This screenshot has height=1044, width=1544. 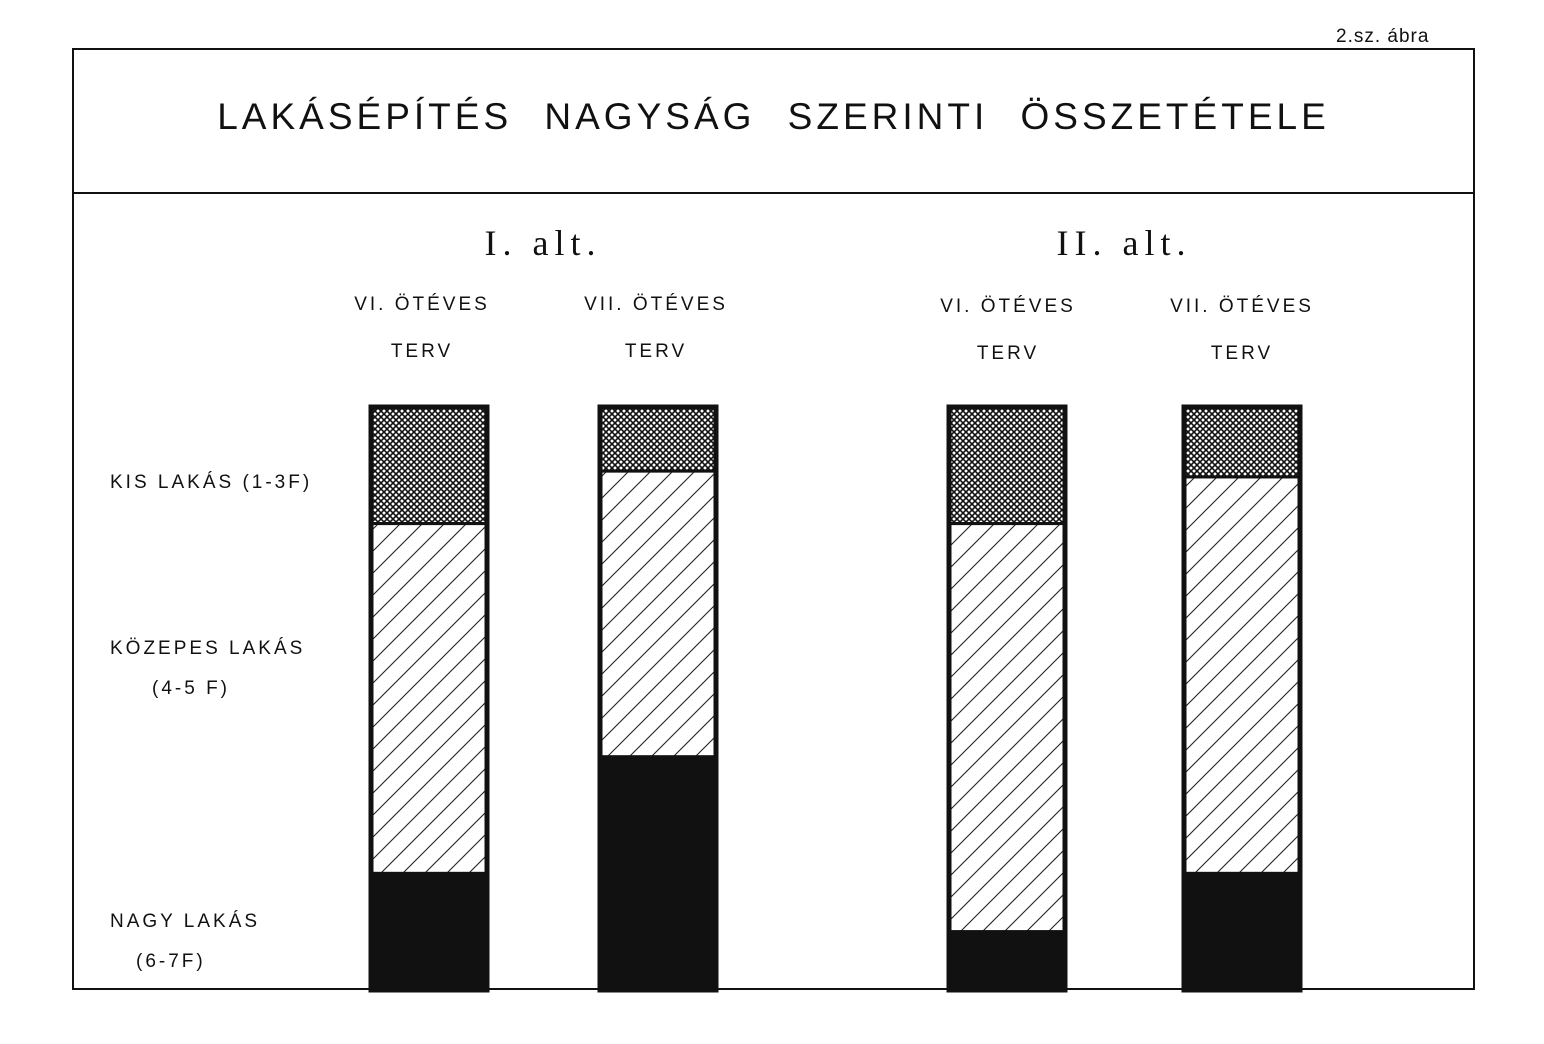 I want to click on series-label-small-line1: KIS LAKÁS (1-3F), so click(x=211, y=482).